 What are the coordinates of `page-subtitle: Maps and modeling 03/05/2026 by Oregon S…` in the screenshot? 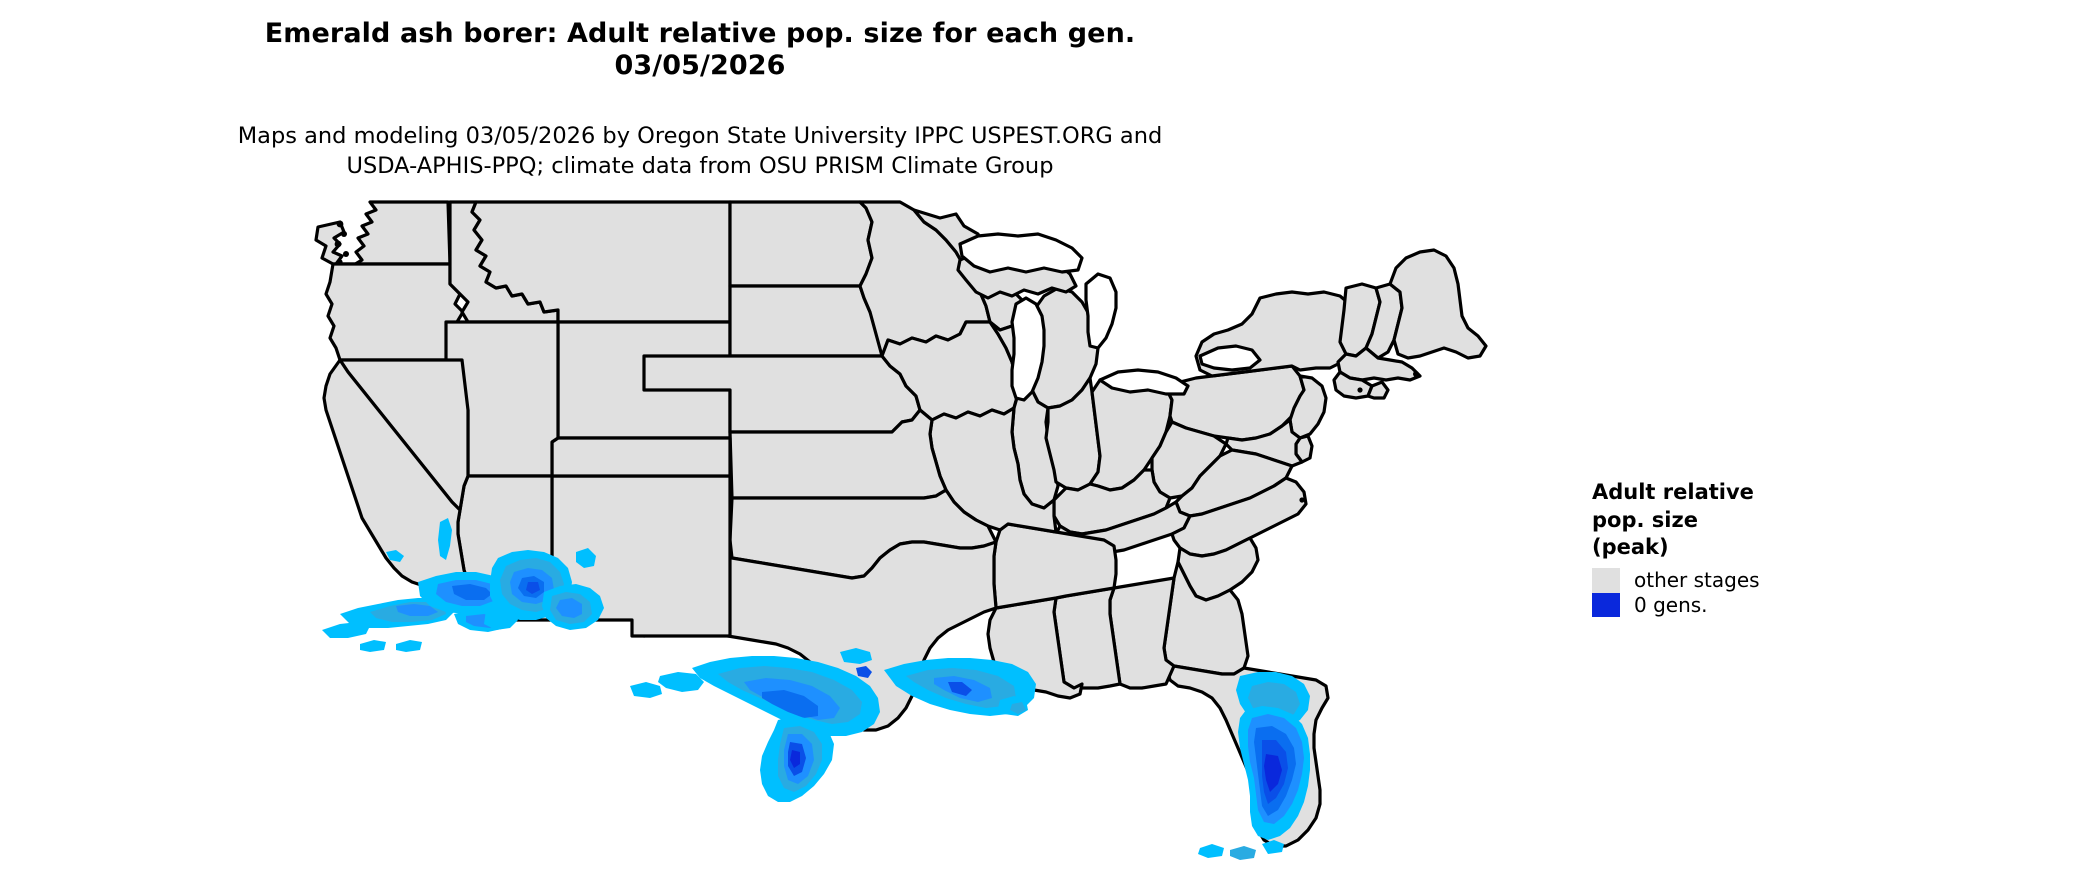 It's located at (700, 151).